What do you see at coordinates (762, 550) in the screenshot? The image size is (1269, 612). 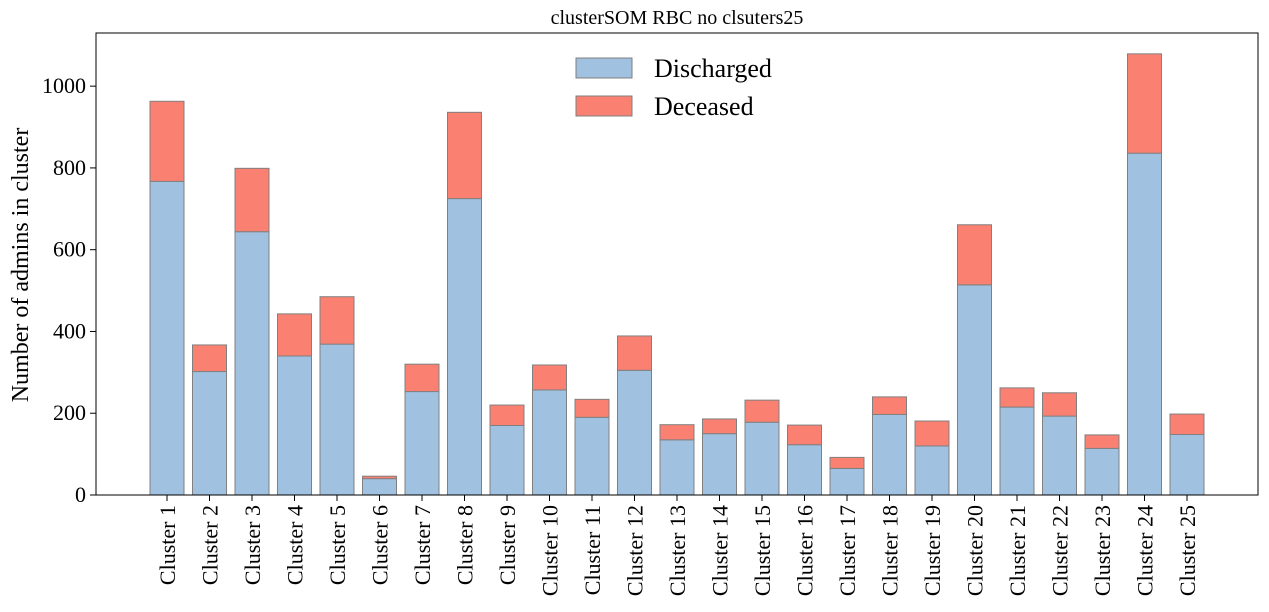 I see `x-tick-label: Cluster 15` at bounding box center [762, 550].